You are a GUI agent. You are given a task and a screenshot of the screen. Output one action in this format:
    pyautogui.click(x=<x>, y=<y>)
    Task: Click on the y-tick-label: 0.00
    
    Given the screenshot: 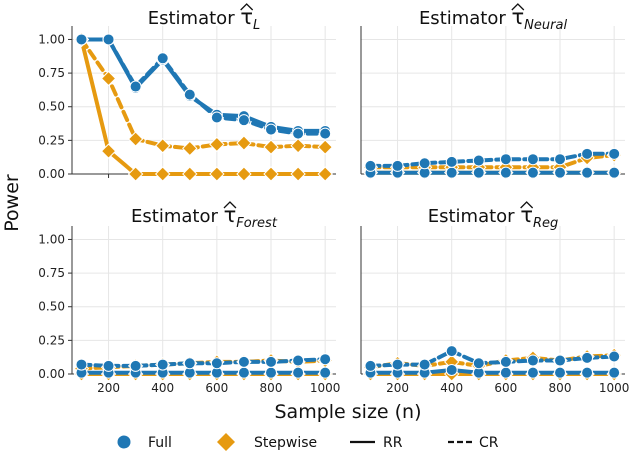 What is the action you would take?
    pyautogui.click(x=51, y=374)
    